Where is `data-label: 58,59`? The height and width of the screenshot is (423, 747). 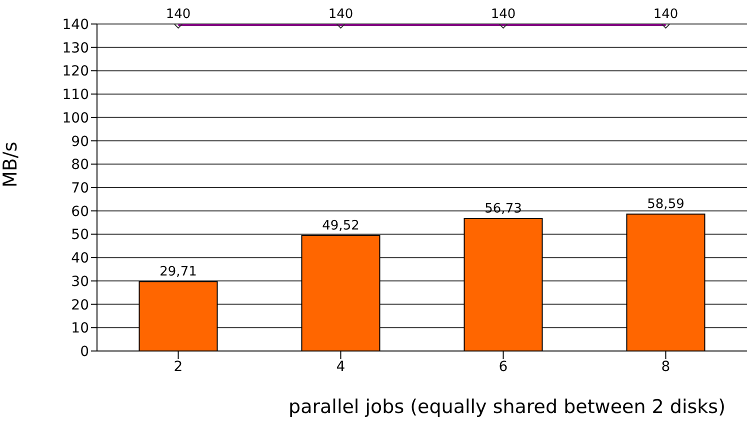 data-label: 58,59 is located at coordinates (665, 204).